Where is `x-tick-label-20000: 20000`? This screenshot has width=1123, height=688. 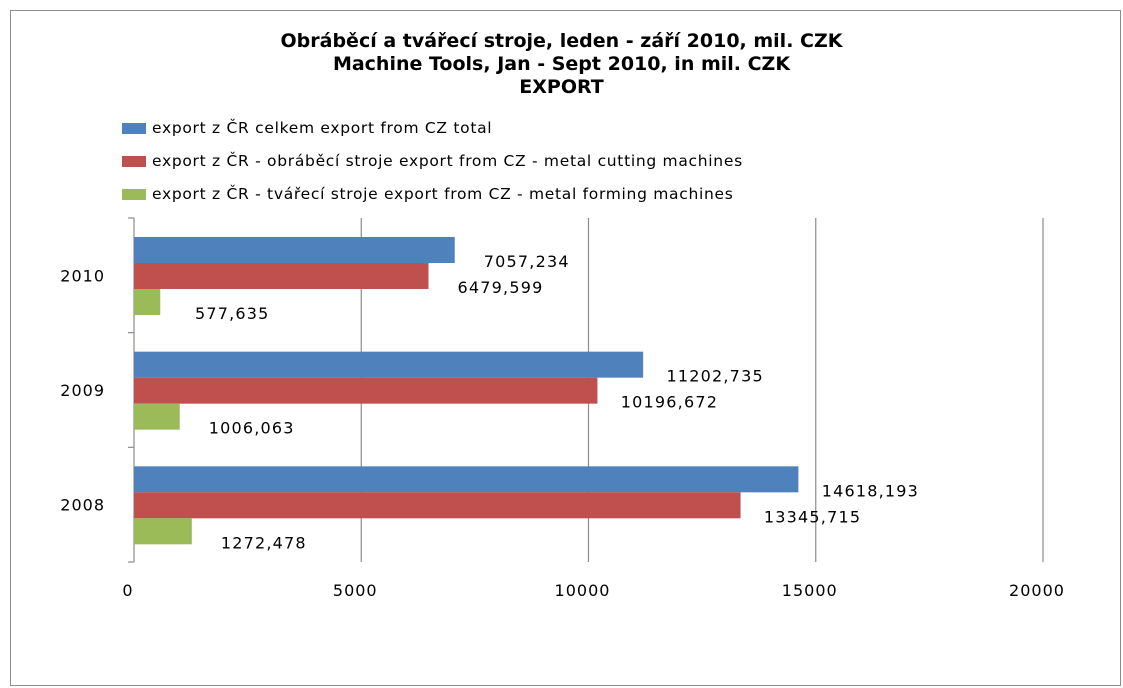 x-tick-label-20000: 20000 is located at coordinates (1037, 590).